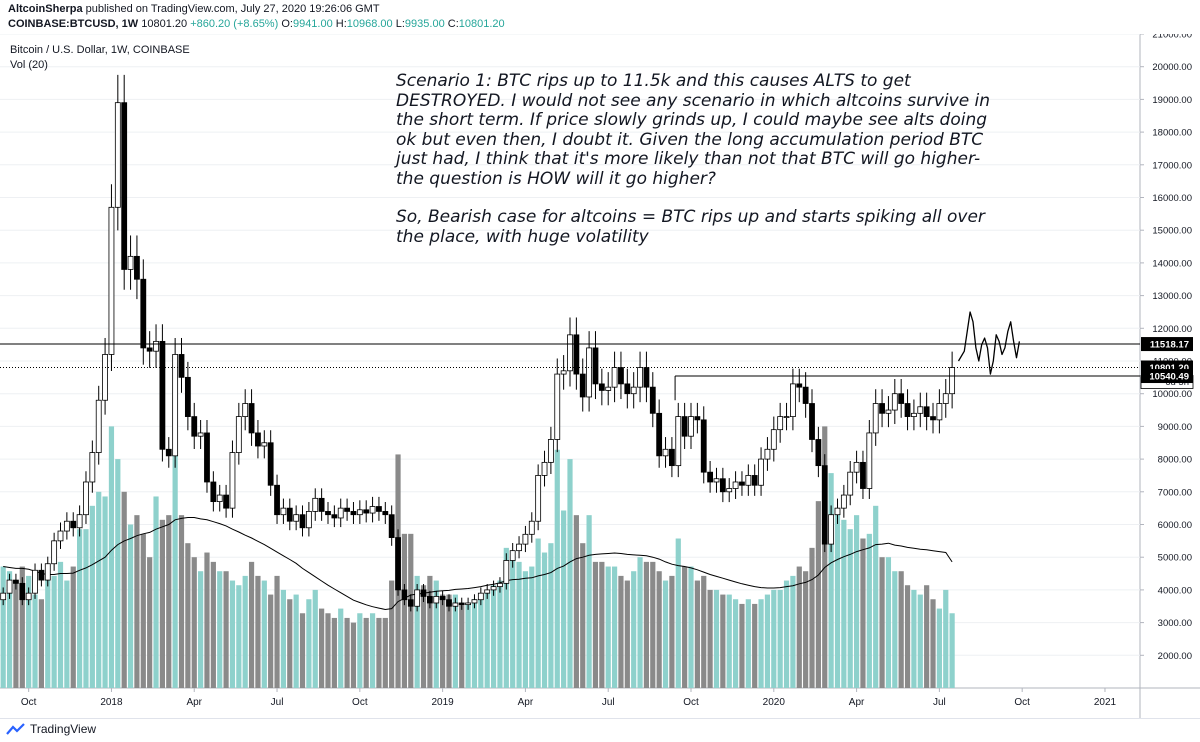 The image size is (1200, 742). What do you see at coordinates (1172, 329) in the screenshot?
I see `y-tick-label: 12000.00` at bounding box center [1172, 329].